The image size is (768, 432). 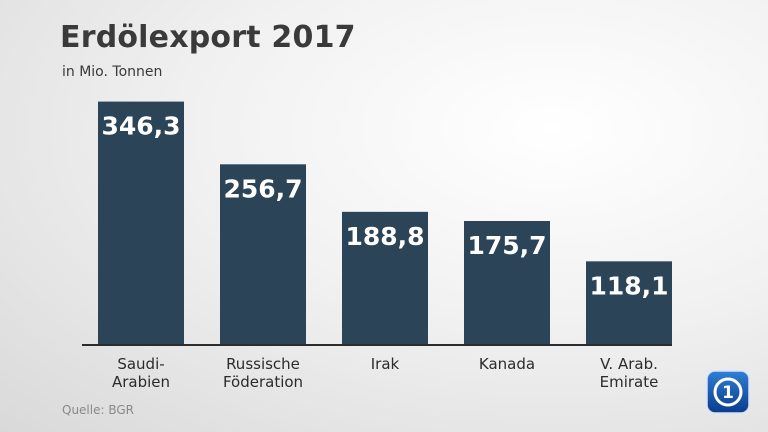 What do you see at coordinates (208, 37) in the screenshot?
I see `chart-title: Erdölexport 2017` at bounding box center [208, 37].